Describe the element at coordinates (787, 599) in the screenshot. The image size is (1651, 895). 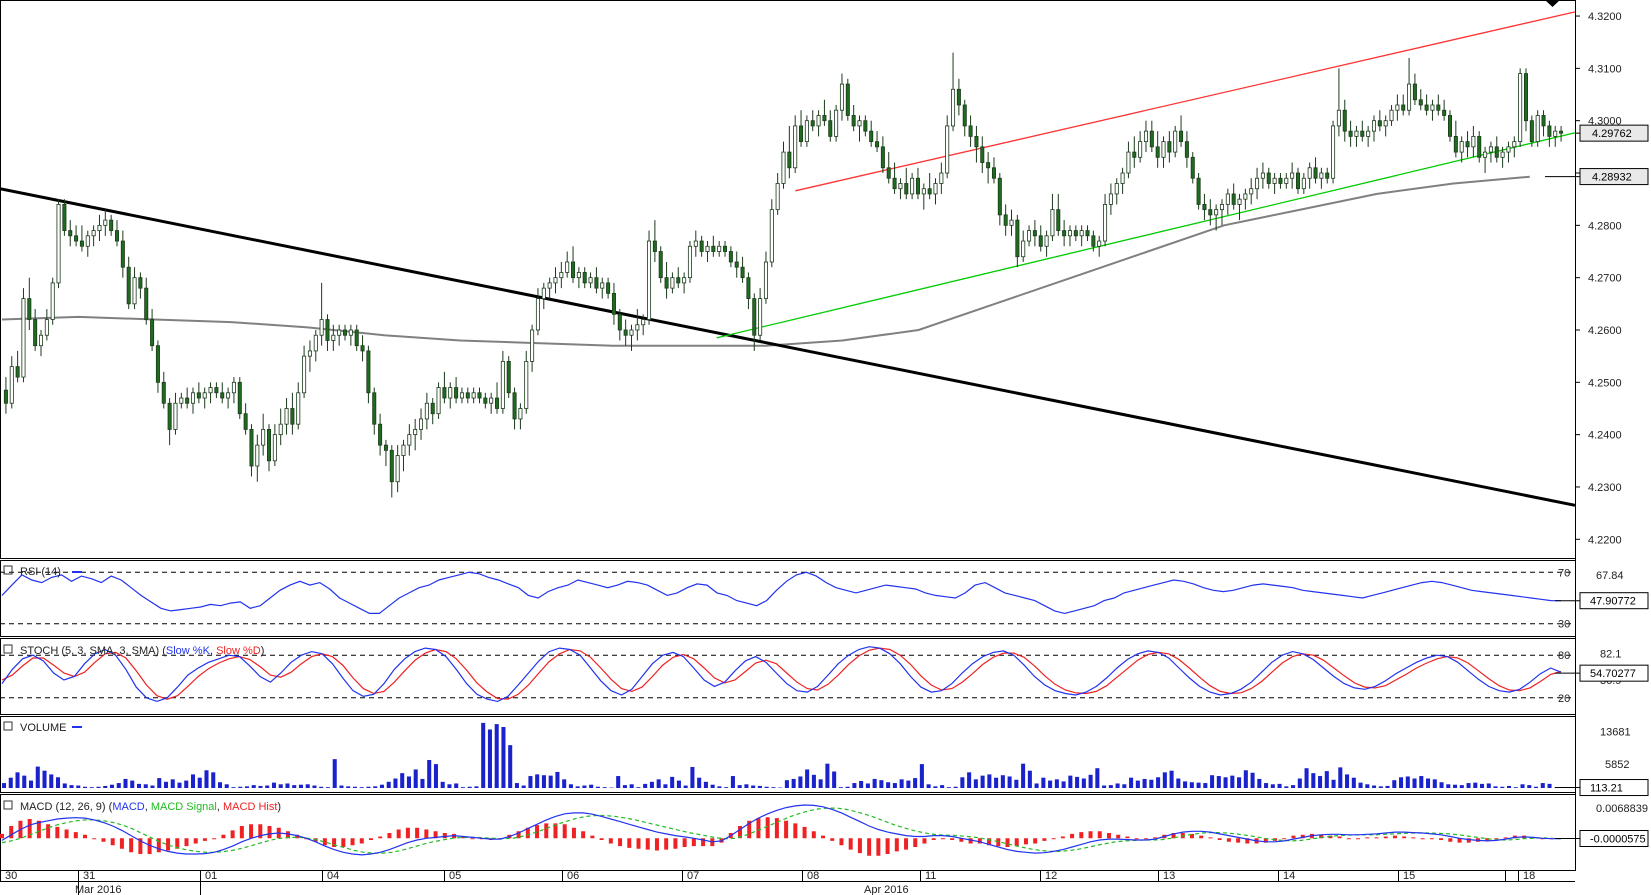
I see `rsi-panel: 70 30` at that location.